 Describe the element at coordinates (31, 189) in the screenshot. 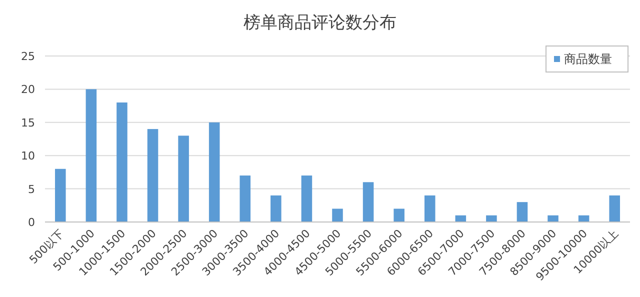

I see `y-tick-label: 5` at that location.